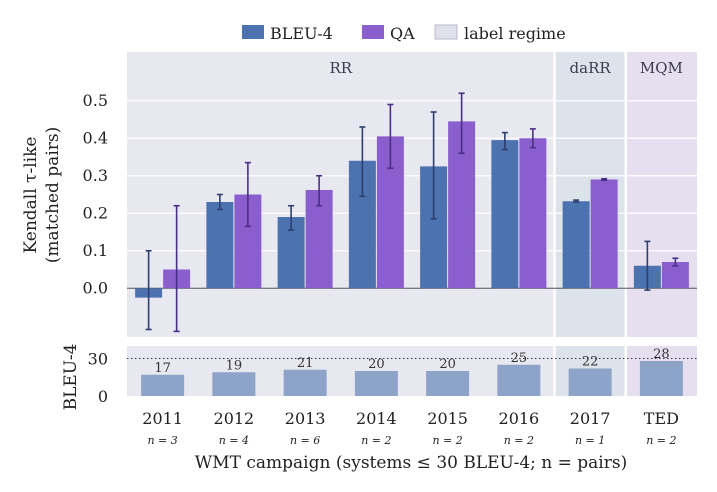  I want to click on bleu-value-label: 19, so click(234, 365).